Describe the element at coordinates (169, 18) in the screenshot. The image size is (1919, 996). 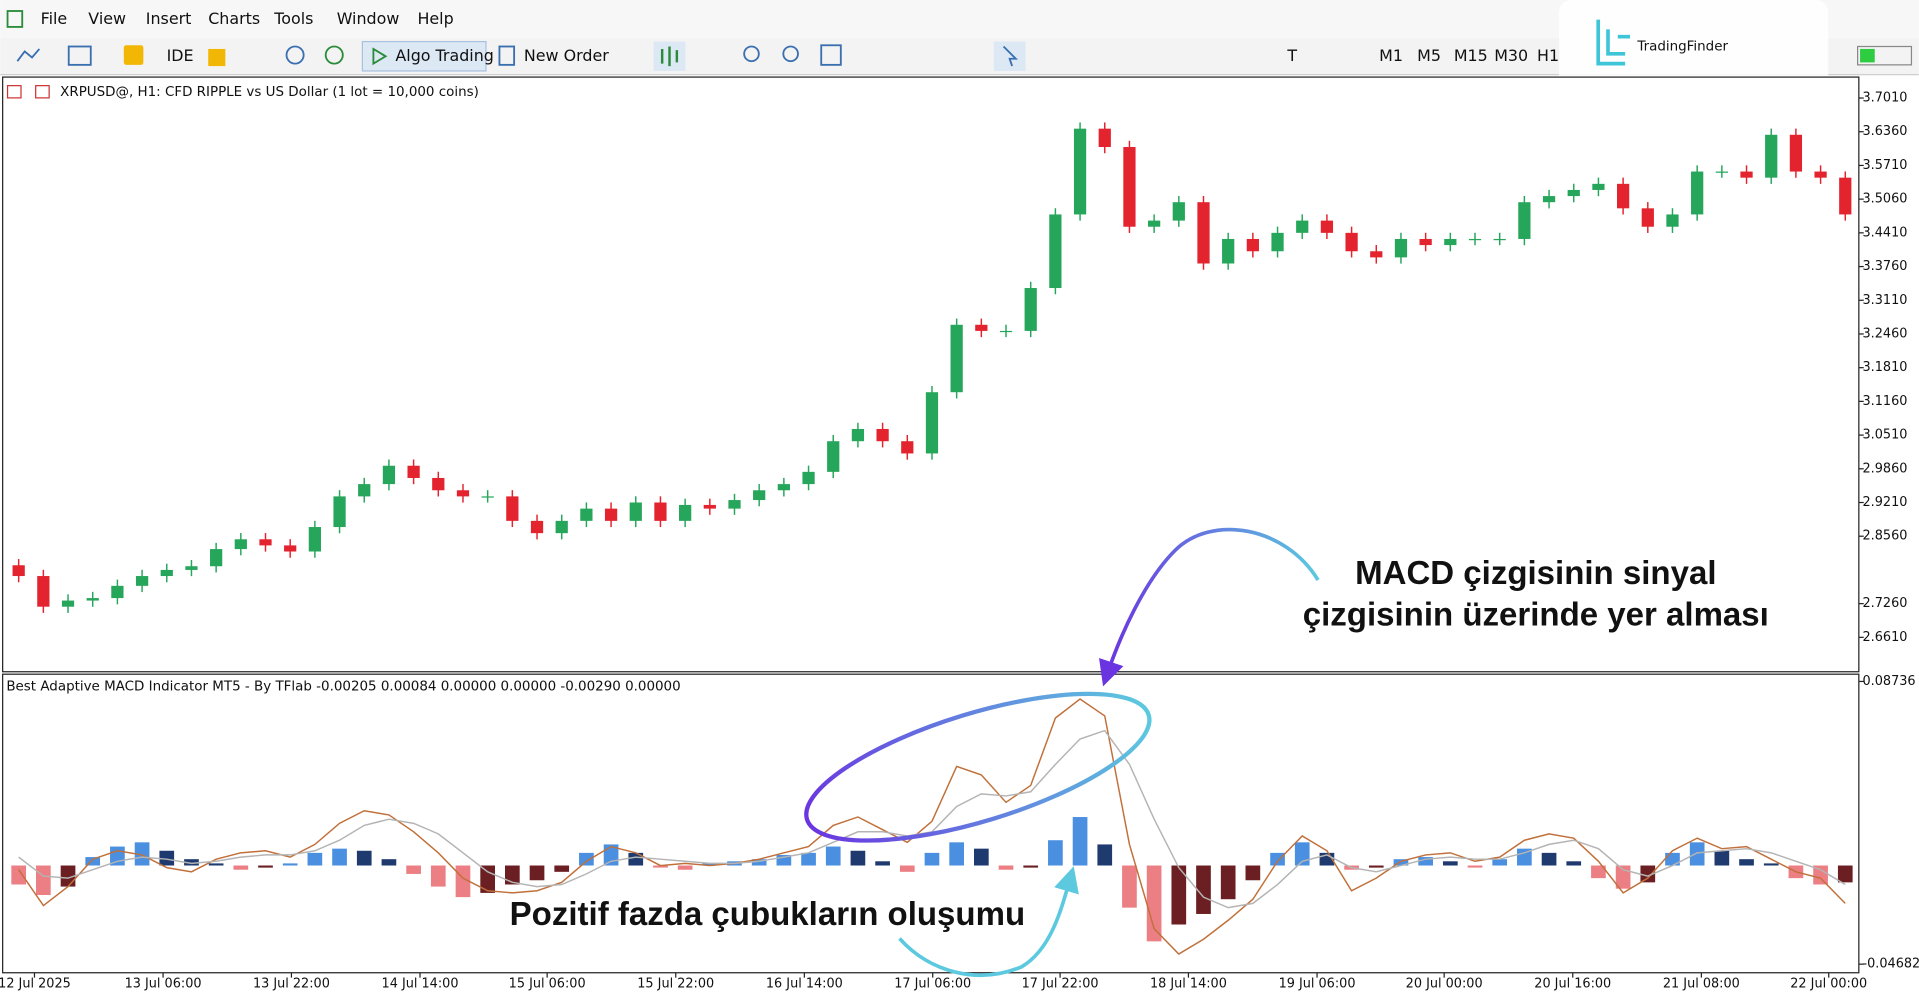
I see `menu-item: Insert` at that location.